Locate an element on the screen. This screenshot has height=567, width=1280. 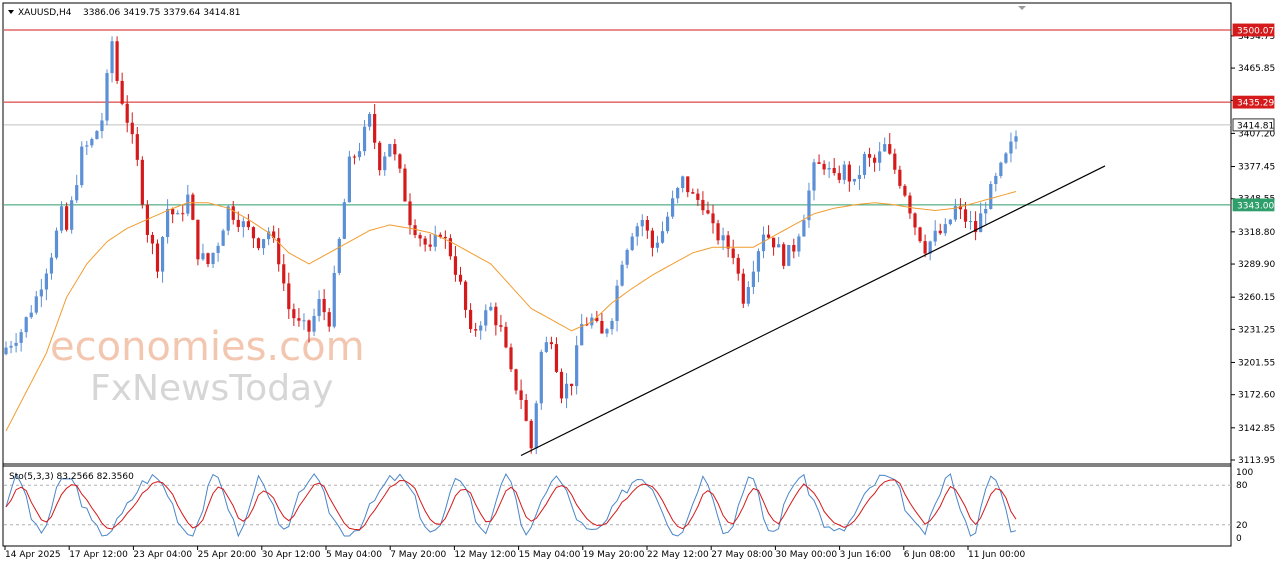
price-tick-label: 3494.75 is located at coordinates (1256, 37).